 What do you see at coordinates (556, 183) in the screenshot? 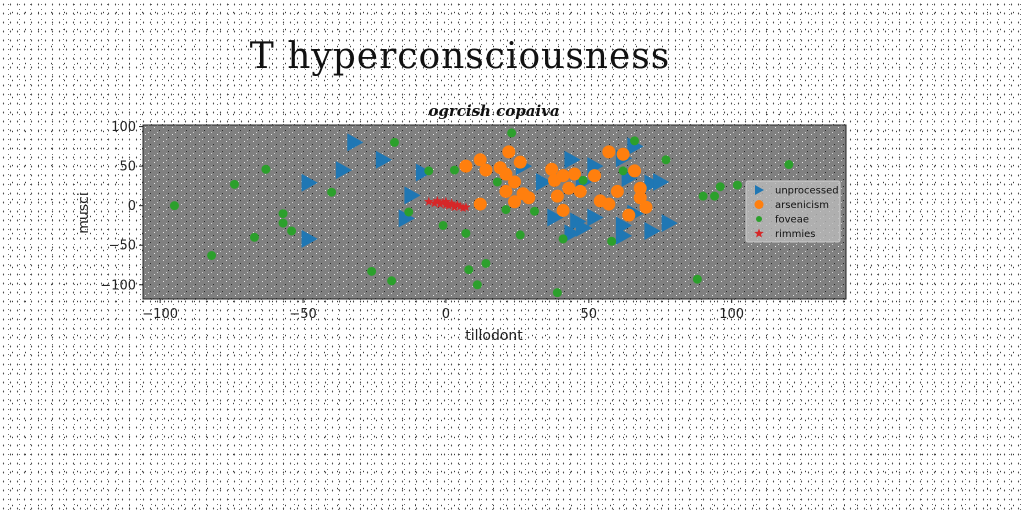
I see `series-arsenicism` at bounding box center [556, 183].